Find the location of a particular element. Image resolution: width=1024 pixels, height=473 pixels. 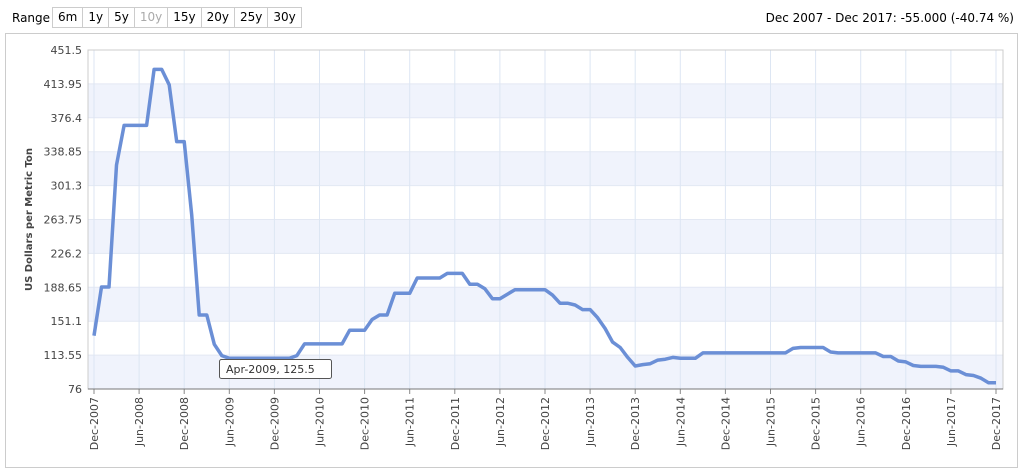

range-button: 5y is located at coordinates (121, 17).